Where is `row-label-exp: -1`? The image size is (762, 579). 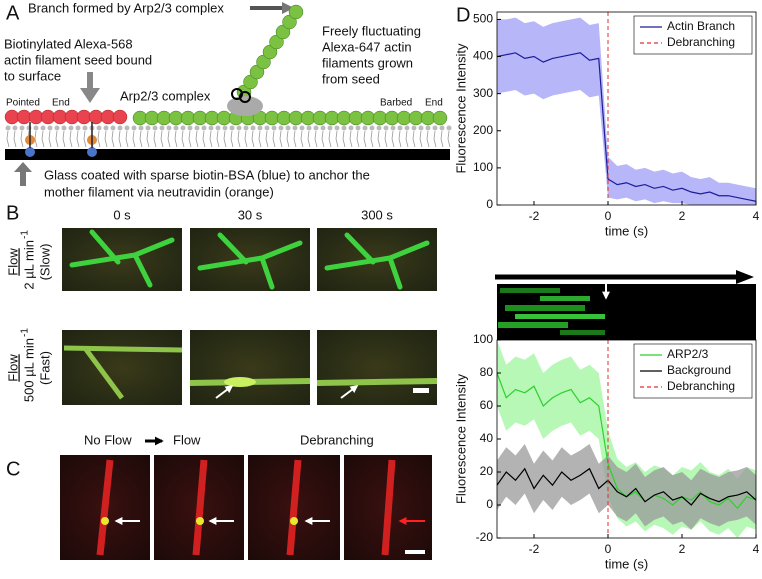
row-label-exp: -1 is located at coordinates (25, 234).